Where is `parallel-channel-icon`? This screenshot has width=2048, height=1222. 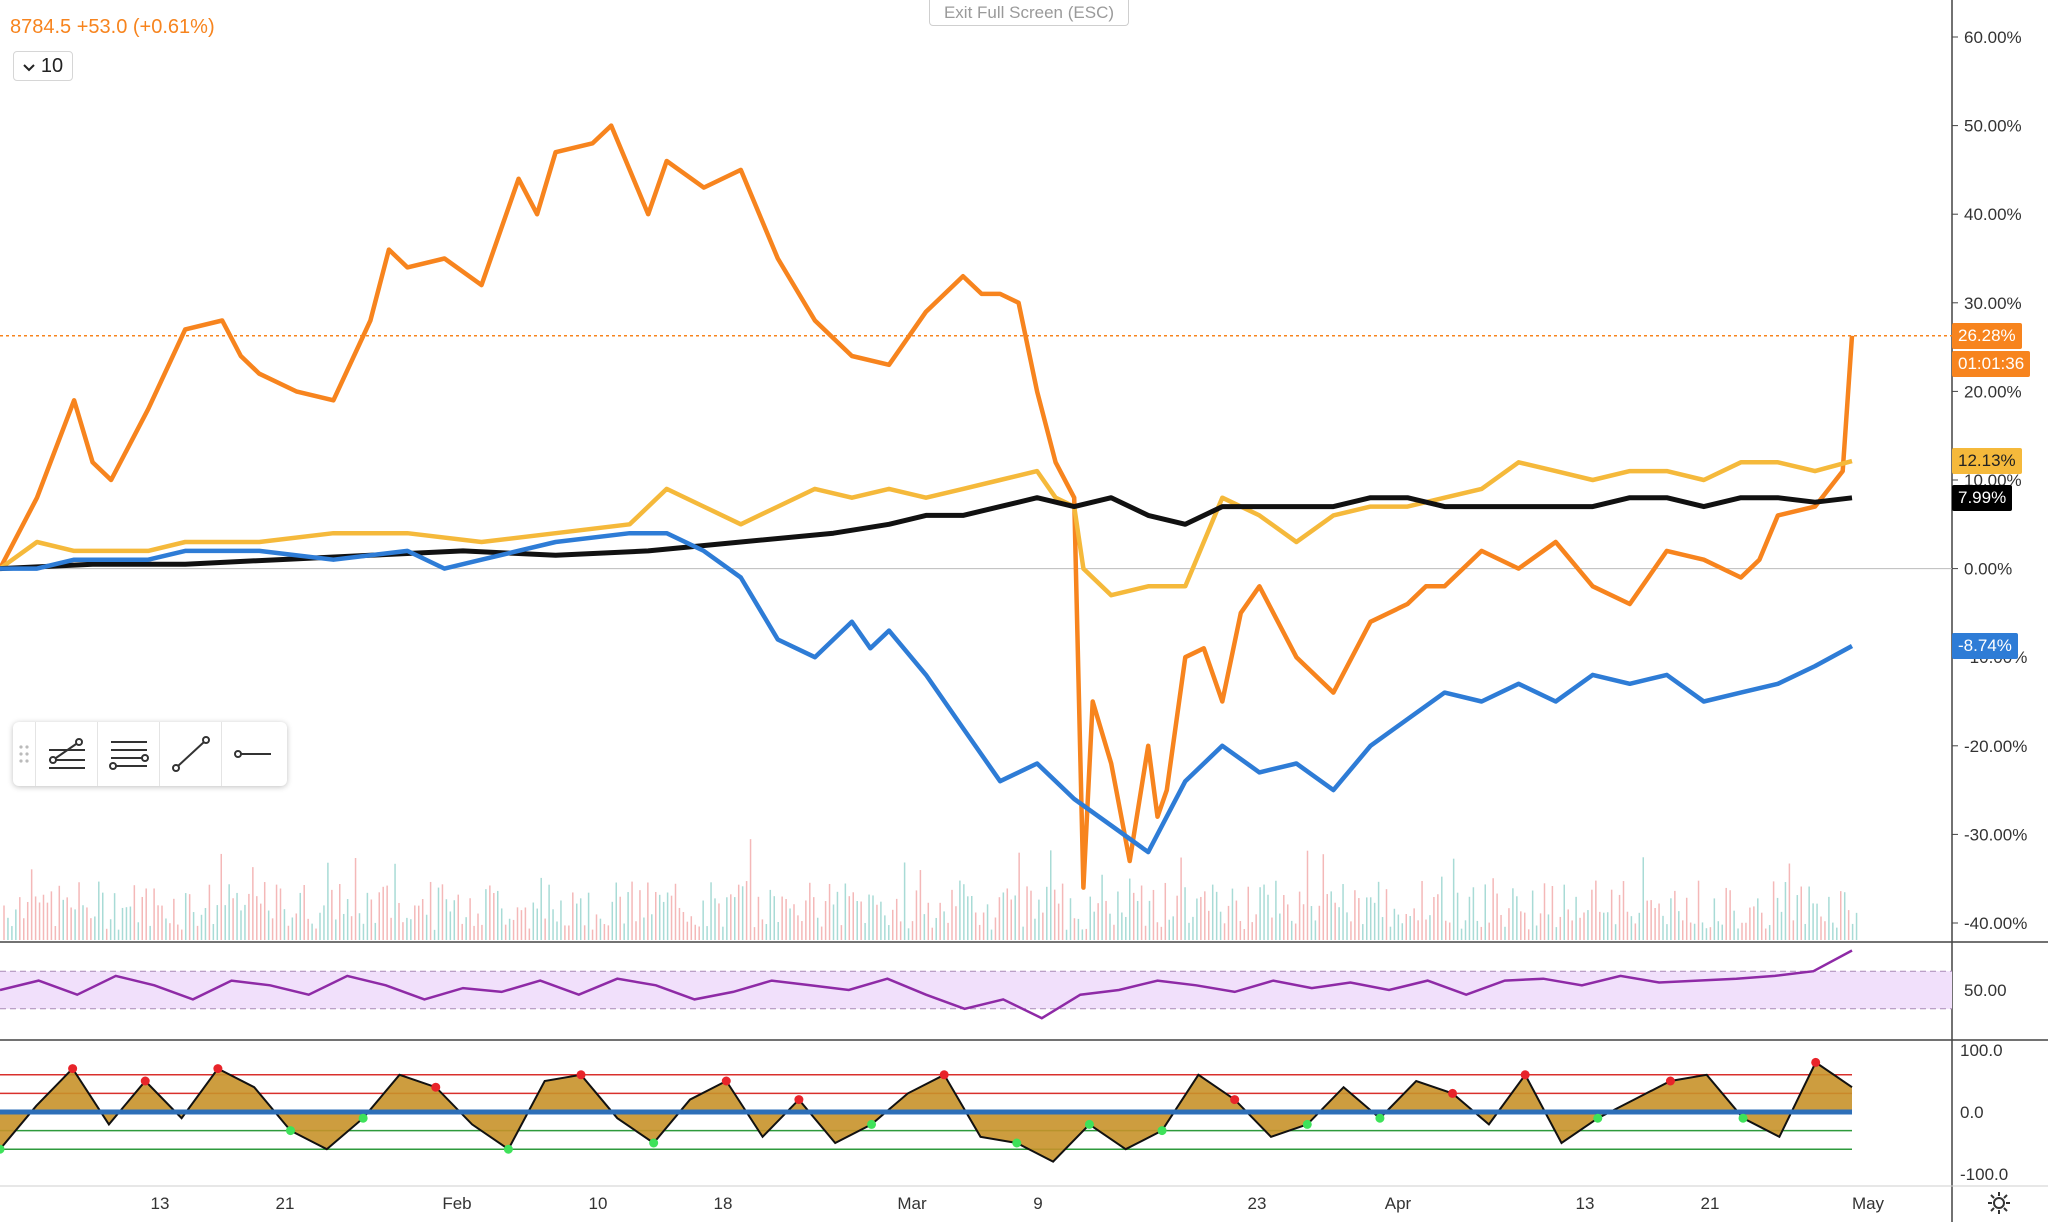 parallel-channel-icon is located at coordinates (128, 754).